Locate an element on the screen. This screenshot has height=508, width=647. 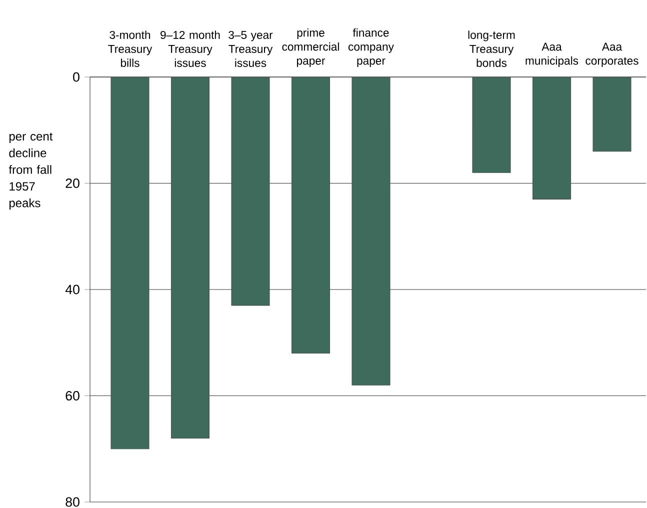
x-tick-label: Aaa corporates is located at coordinates (612, 54).